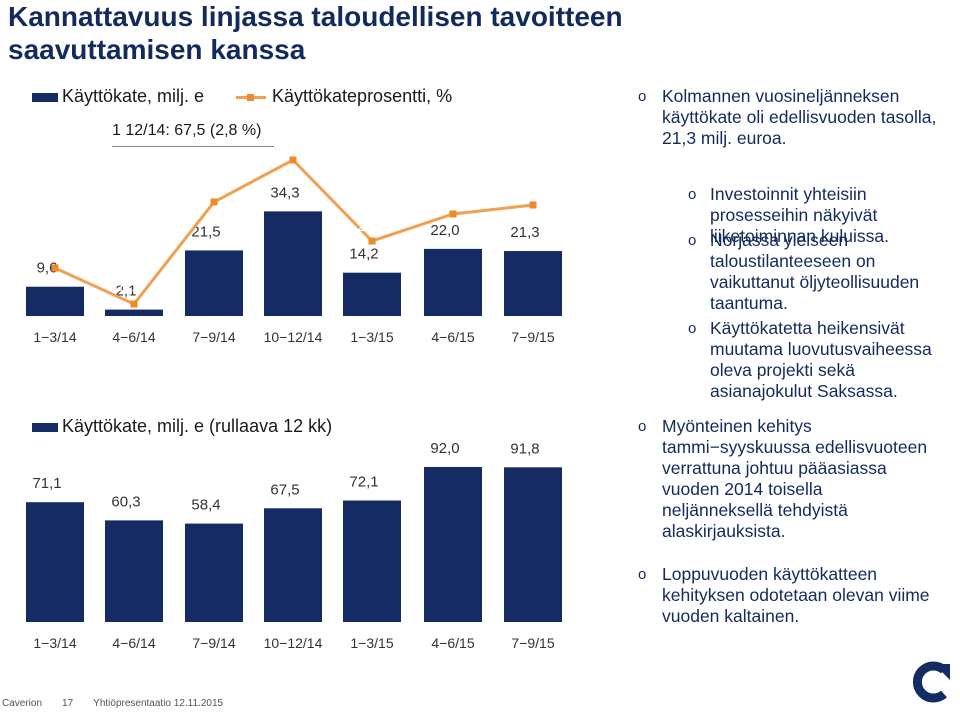 Image resolution: width=960 pixels, height=712 pixels. What do you see at coordinates (47, 268) in the screenshot?
I see `top-bar-label: 9,6` at bounding box center [47, 268].